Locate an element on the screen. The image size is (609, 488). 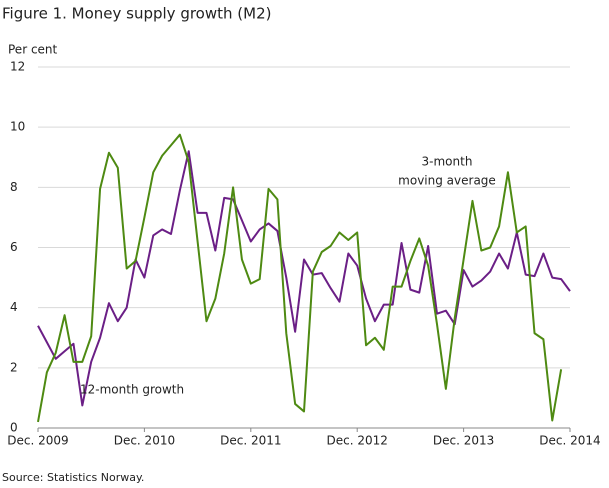
y-tick-label: 12 is located at coordinates (17, 67).